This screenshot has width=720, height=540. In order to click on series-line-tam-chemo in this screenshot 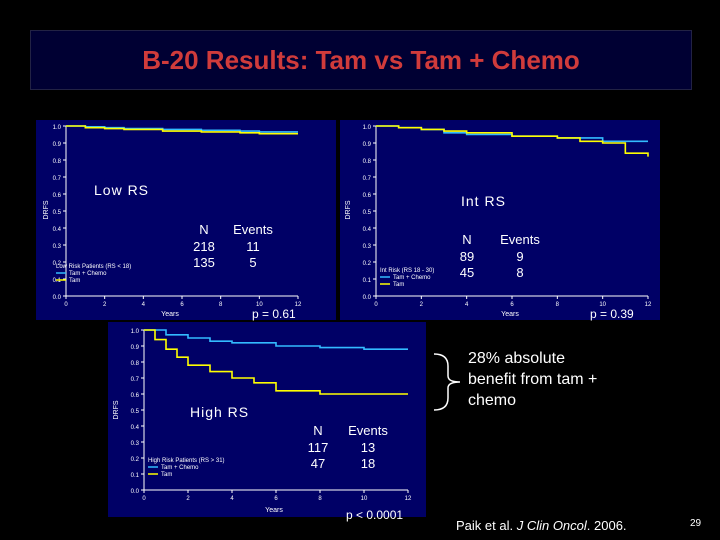, I will do `click(276, 339)`.